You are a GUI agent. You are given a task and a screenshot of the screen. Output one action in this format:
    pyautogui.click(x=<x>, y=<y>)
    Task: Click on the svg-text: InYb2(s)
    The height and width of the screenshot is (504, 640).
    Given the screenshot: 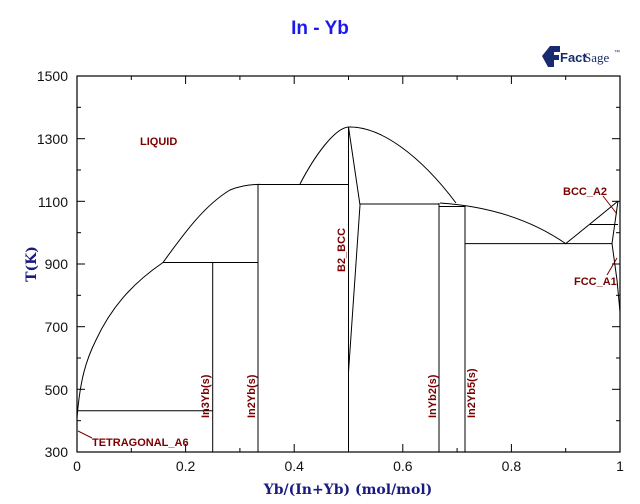 What is the action you would take?
    pyautogui.click(x=433, y=396)
    